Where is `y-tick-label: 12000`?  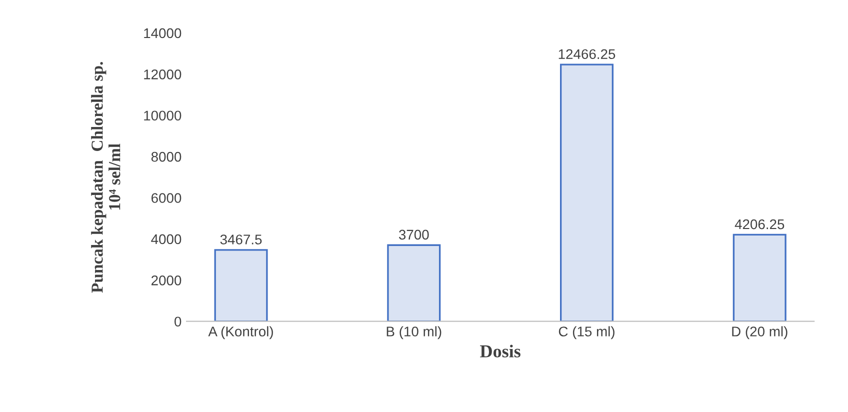
y-tick-label: 12000 is located at coordinates (163, 74).